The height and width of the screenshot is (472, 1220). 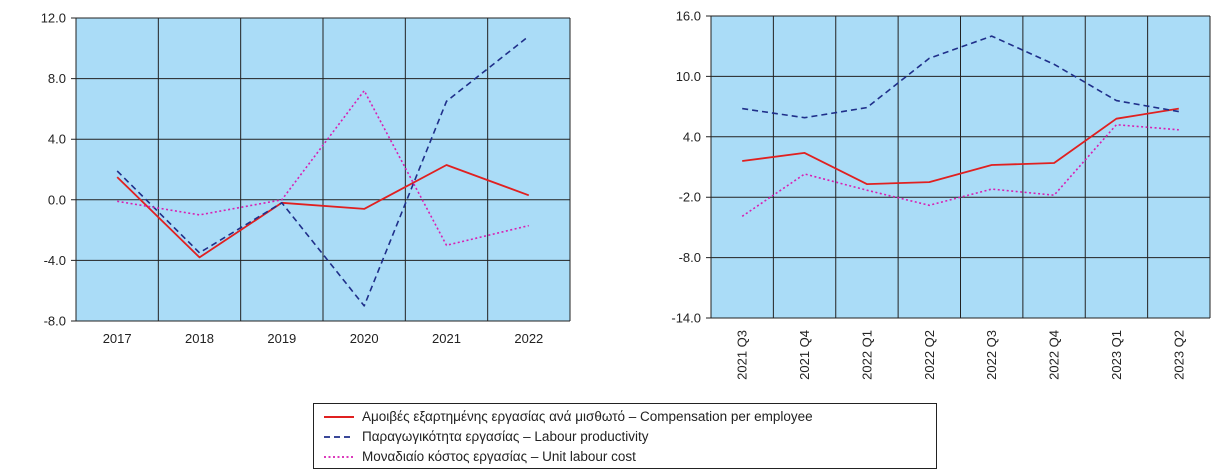 What do you see at coordinates (55, 260) in the screenshot?
I see `y-tick-label: -4.0` at bounding box center [55, 260].